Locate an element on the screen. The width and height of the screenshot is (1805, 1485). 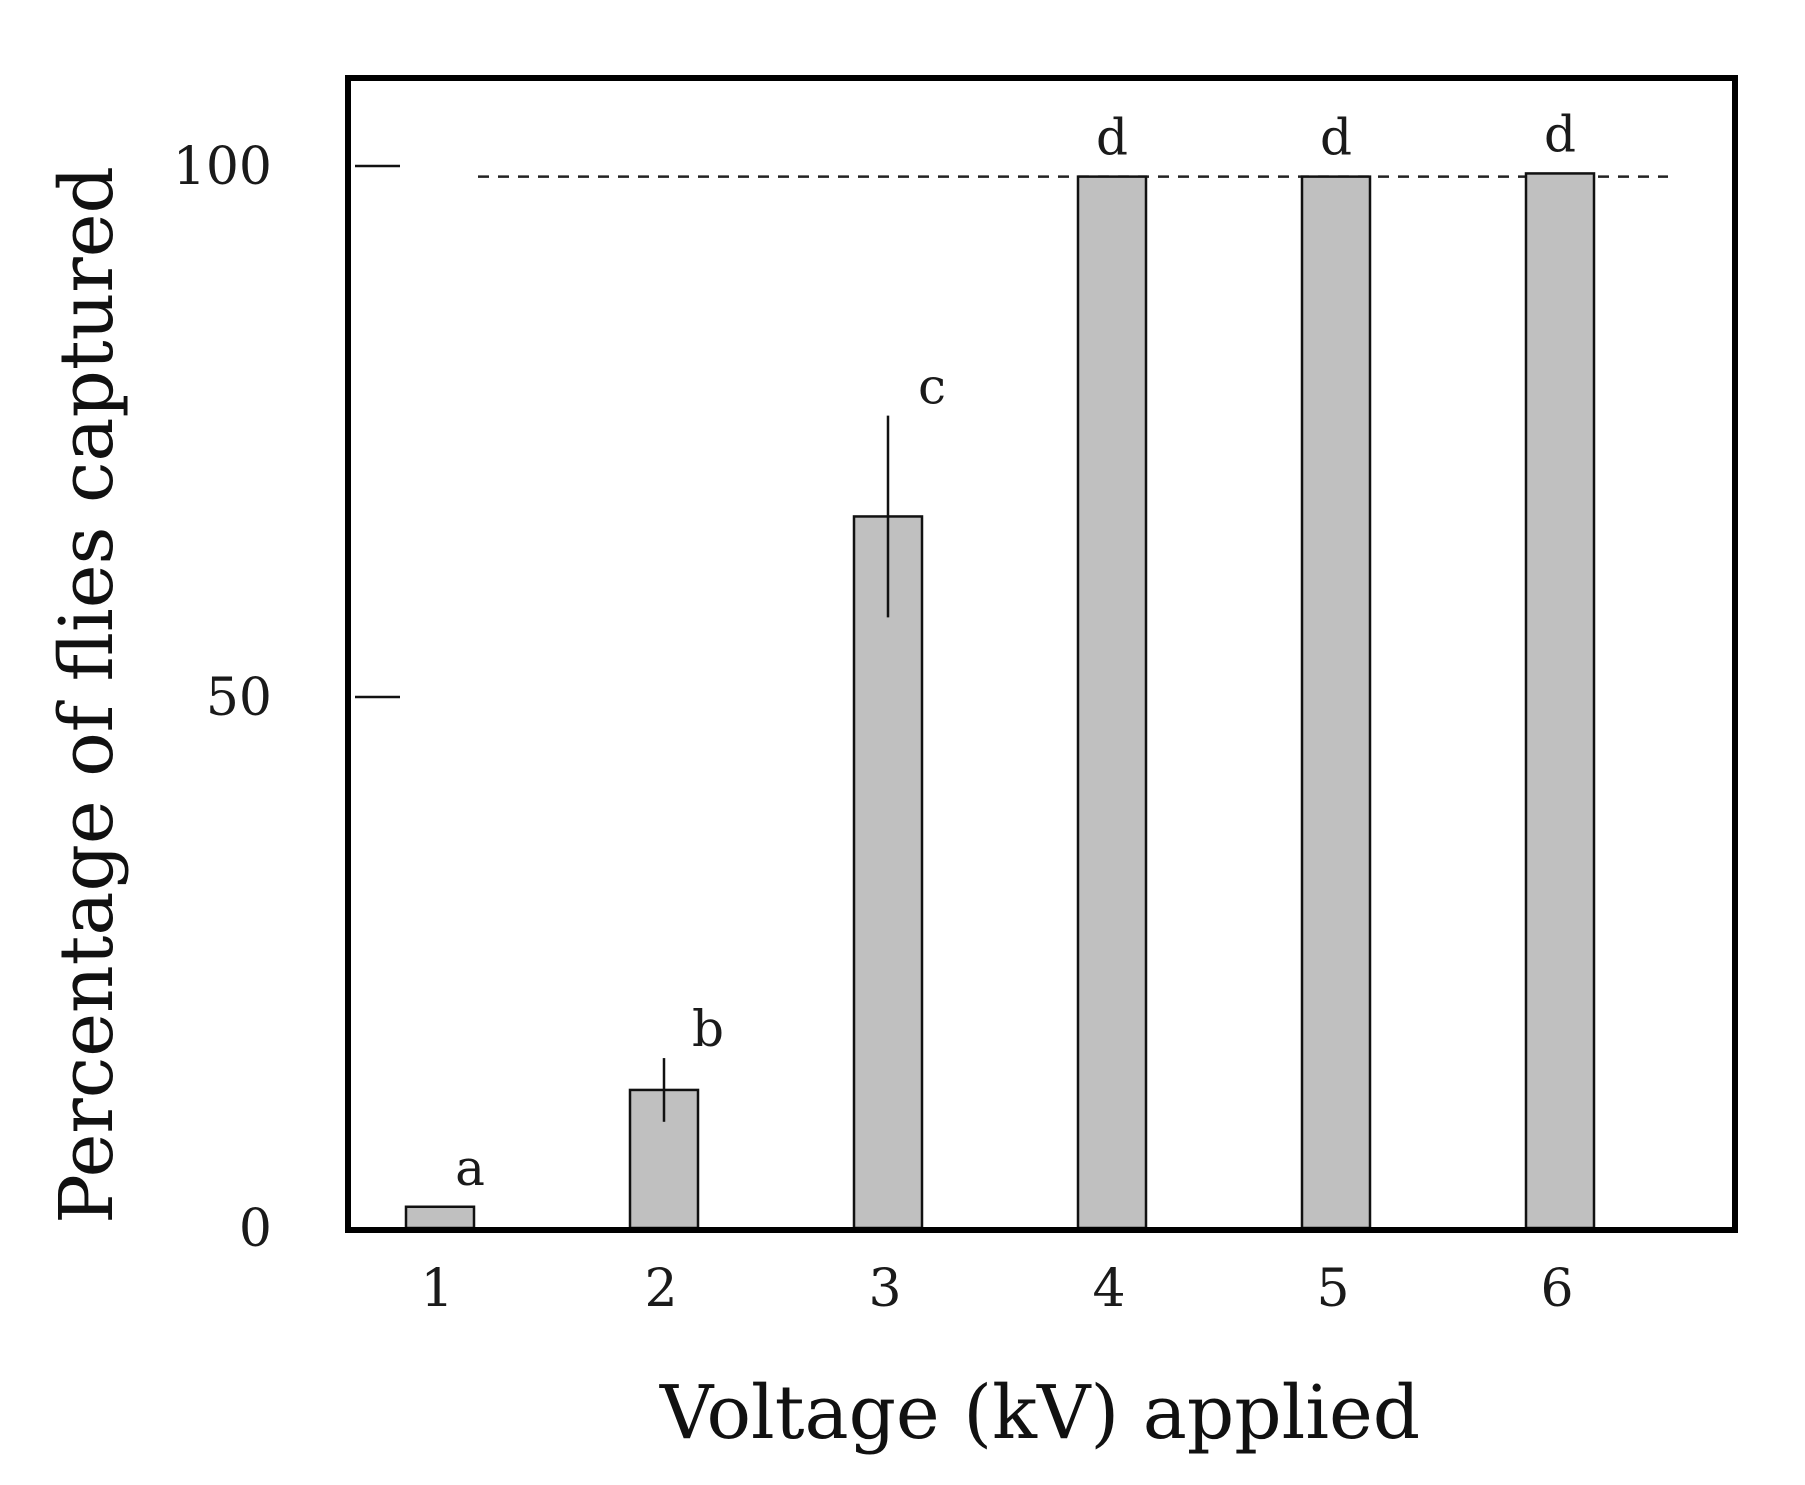
x-tick-label-6: 6 is located at coordinates (1556, 1289).